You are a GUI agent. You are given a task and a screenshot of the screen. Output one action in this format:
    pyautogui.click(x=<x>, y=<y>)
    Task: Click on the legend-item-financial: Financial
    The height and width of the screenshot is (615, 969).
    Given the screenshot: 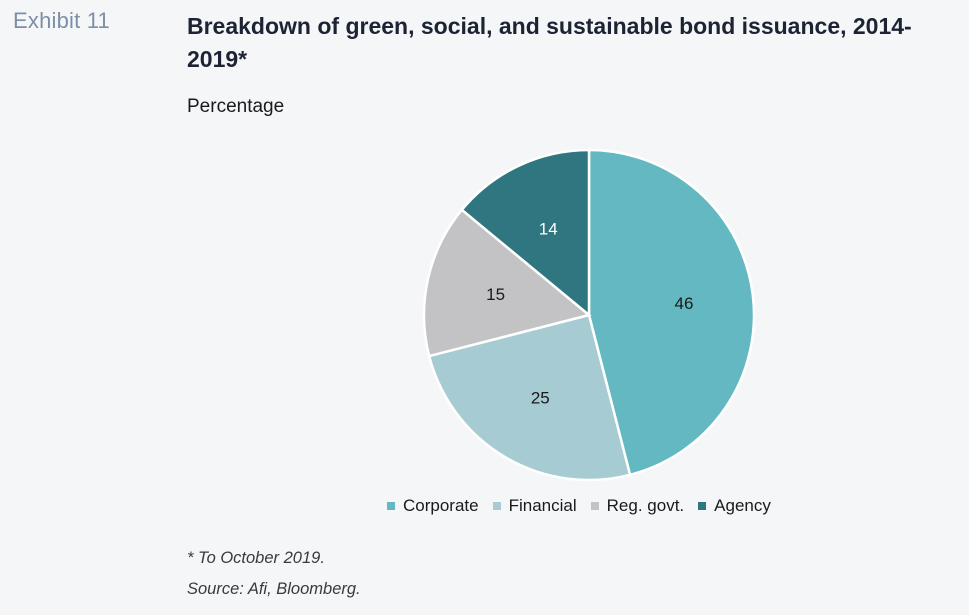 What is the action you would take?
    pyautogui.click(x=534, y=506)
    